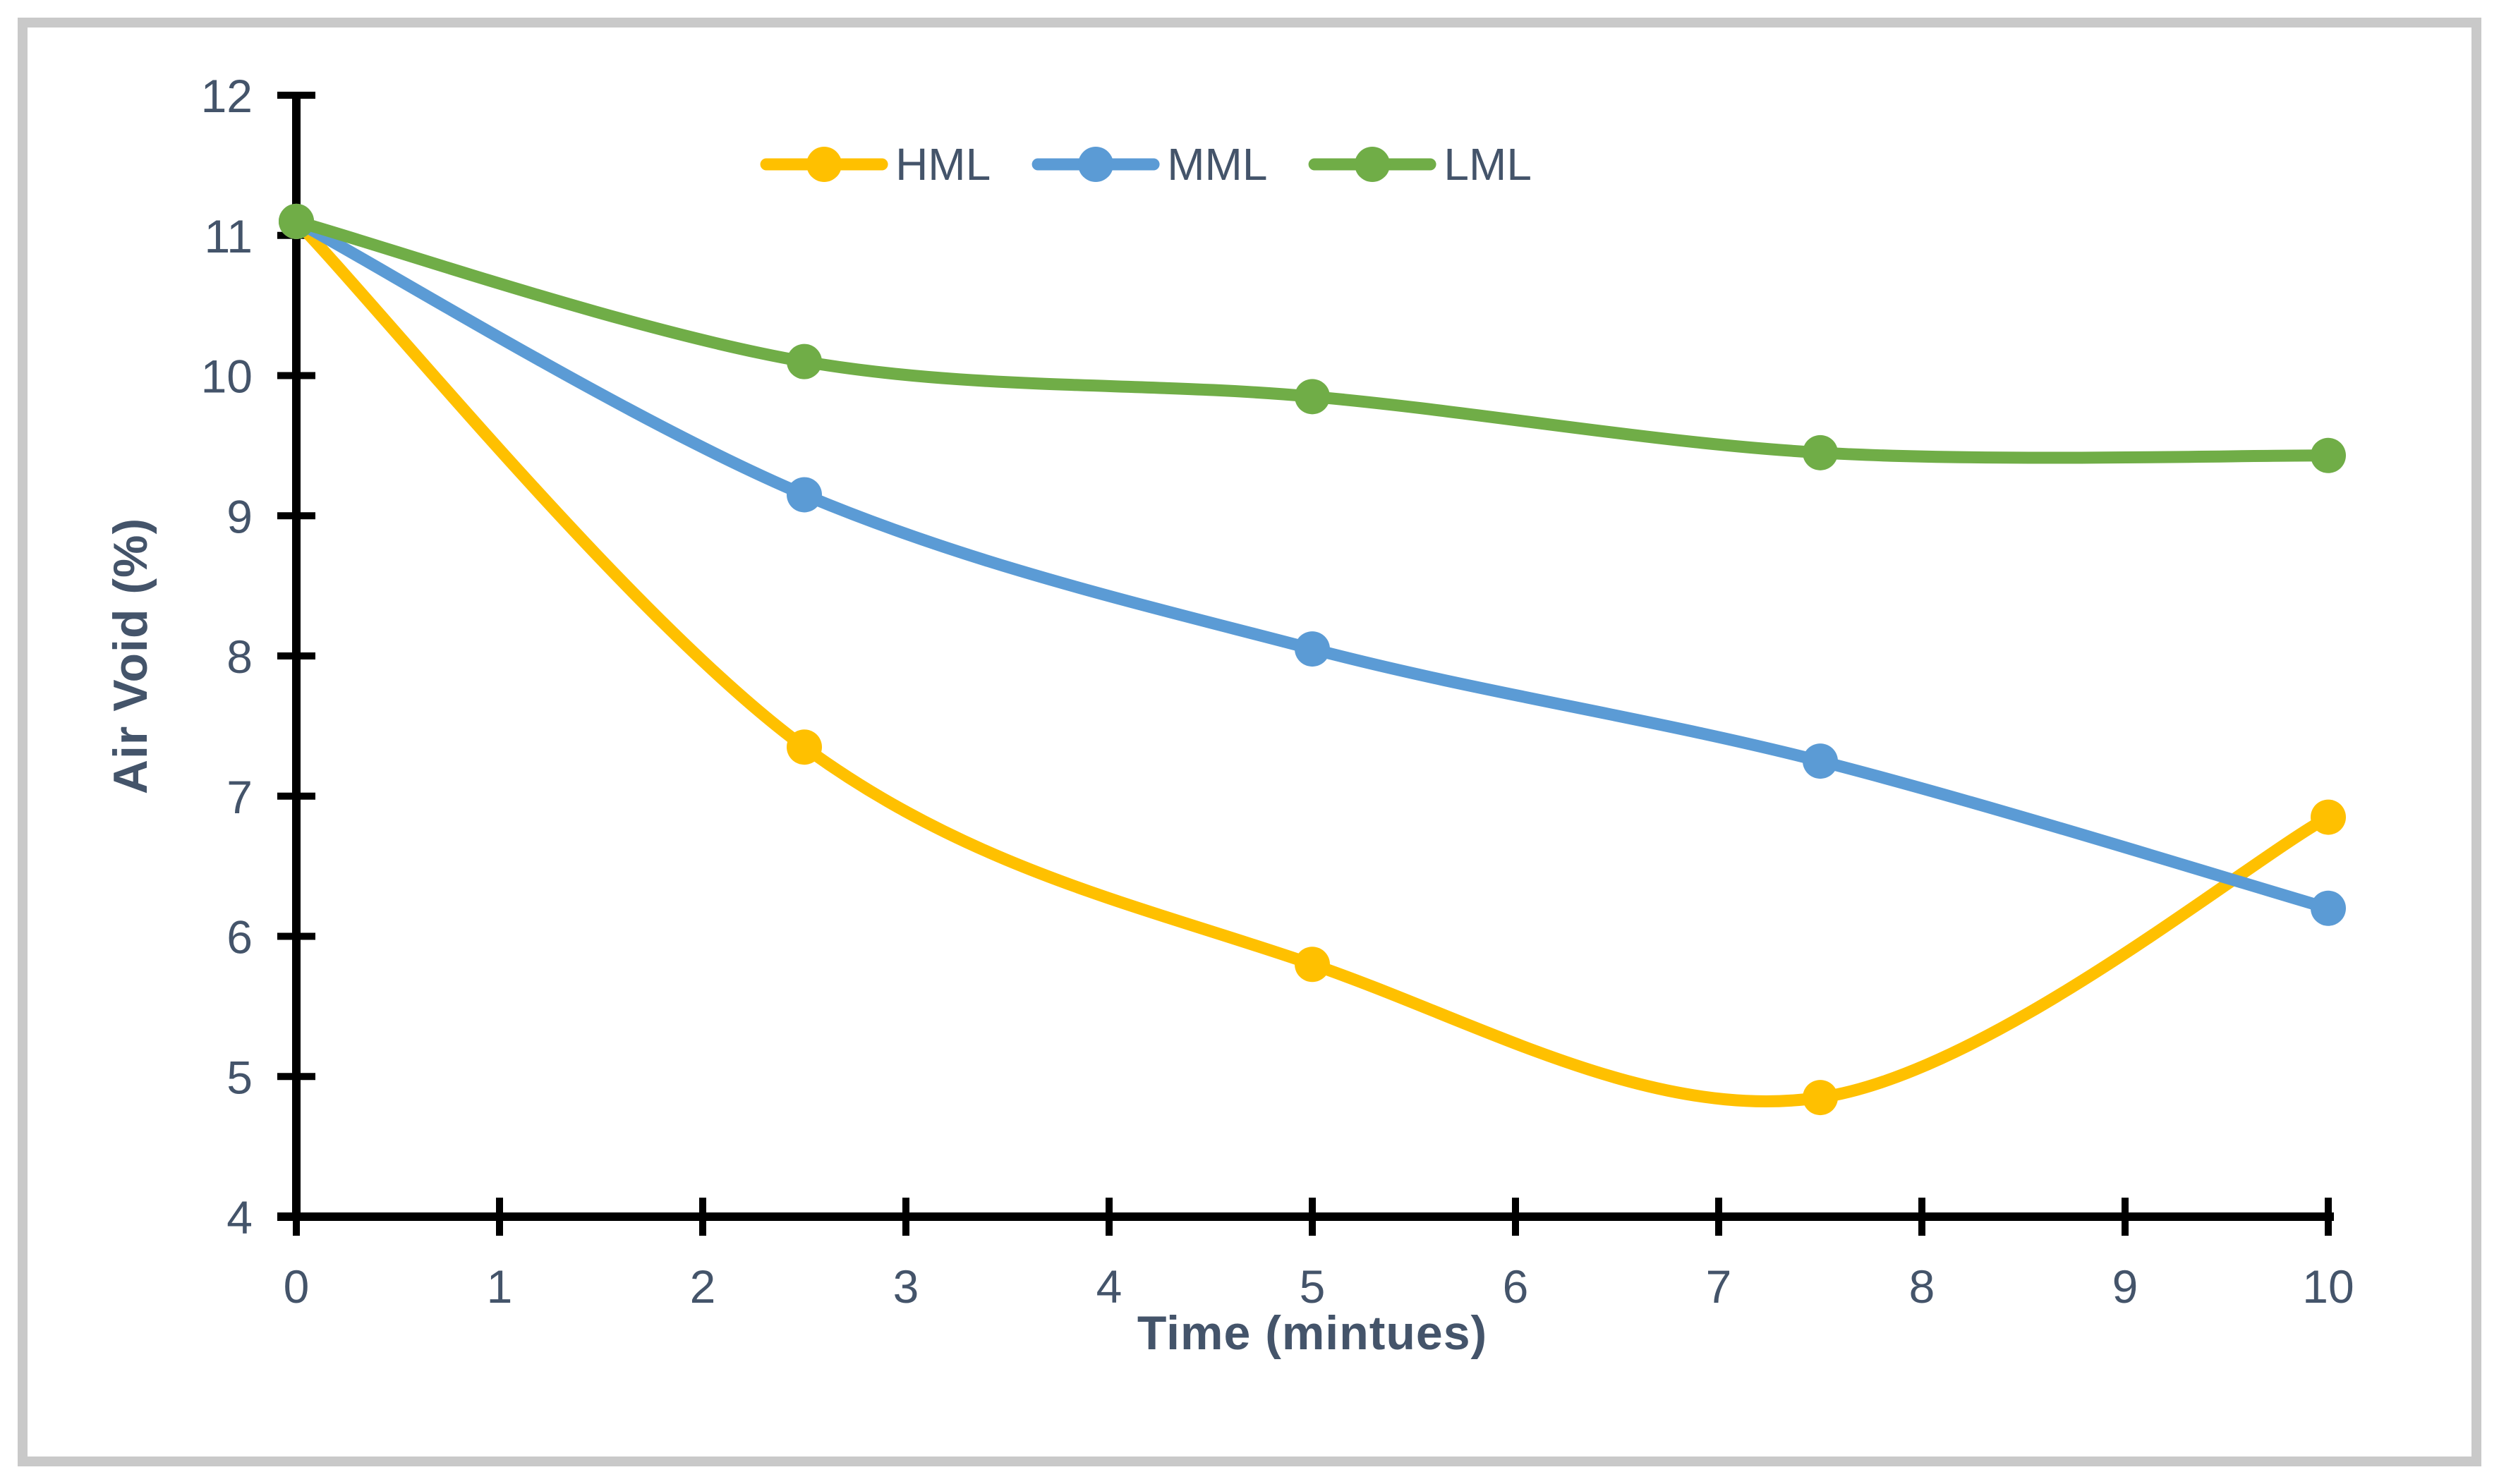 This screenshot has width=2499, height=1484. I want to click on x-tick-label: 2, so click(703, 1286).